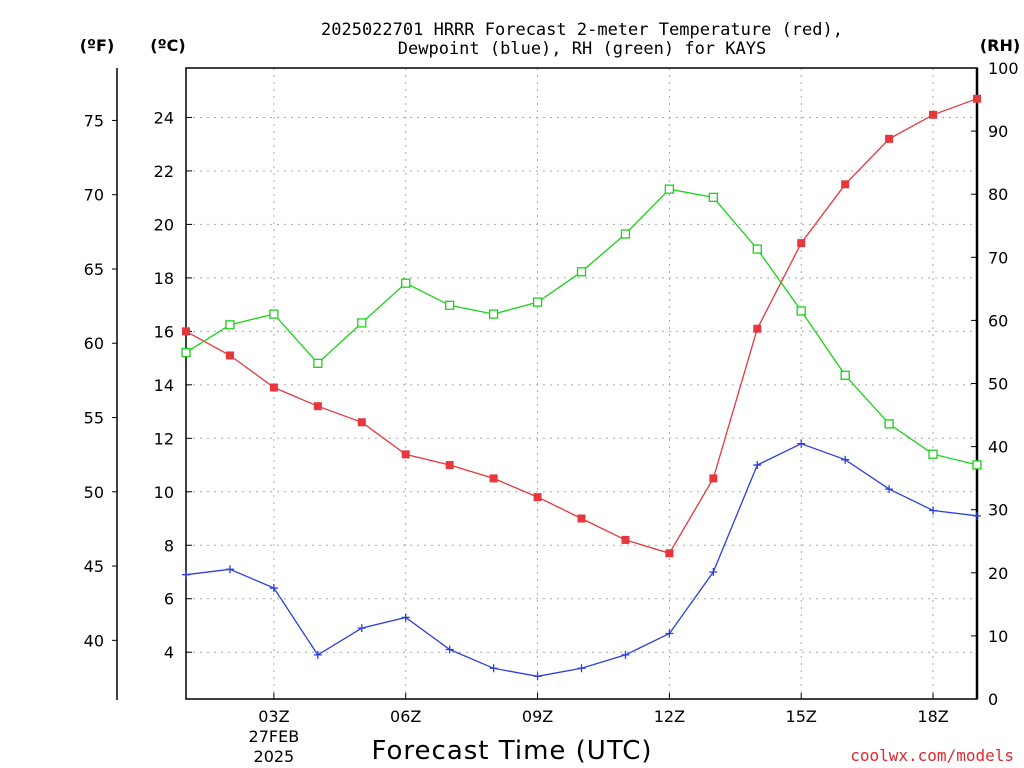  What do you see at coordinates (94, 640) in the screenshot?
I see `fahrenheit-tick-label: 40` at bounding box center [94, 640].